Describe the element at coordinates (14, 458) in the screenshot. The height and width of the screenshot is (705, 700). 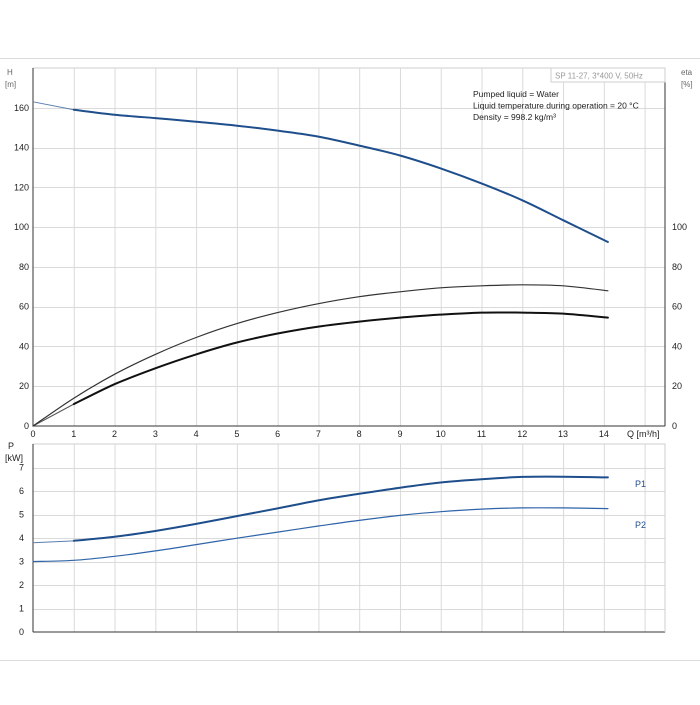
I see `power-axis-unit-kw: [kW]` at that location.